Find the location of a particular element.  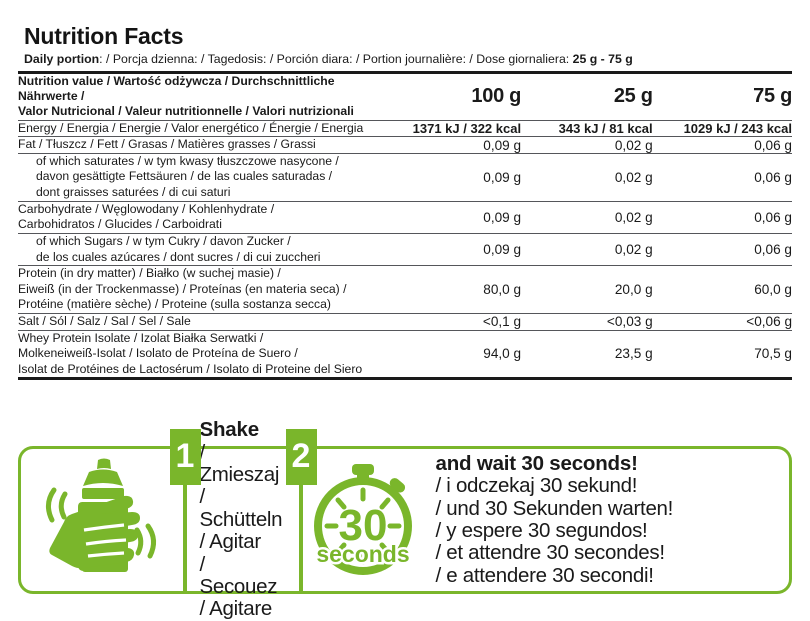

nutrient-label-line: Salt / Sól / Salz / Sal / Sel / Sale is located at coordinates (104, 320).